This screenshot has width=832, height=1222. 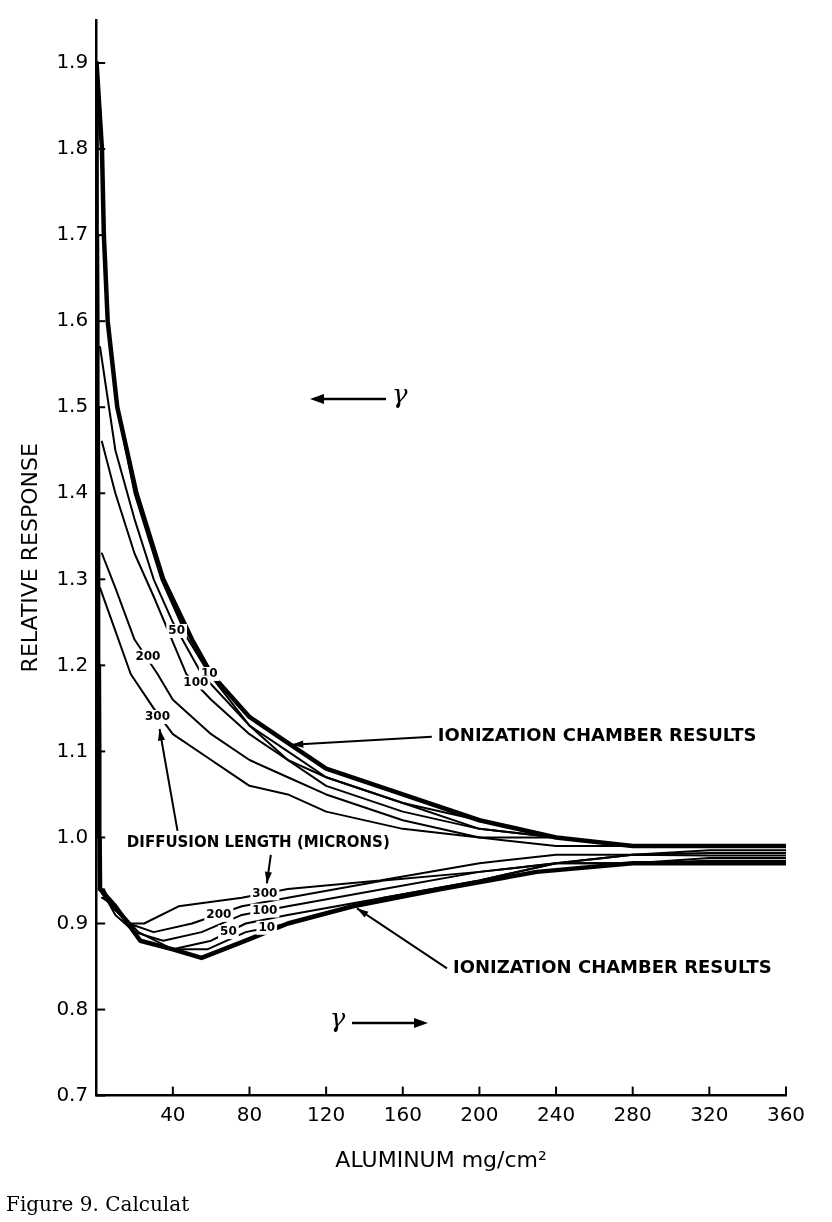 What do you see at coordinates (709, 1113) in the screenshot?
I see `x-tick-label: 320` at bounding box center [709, 1113].